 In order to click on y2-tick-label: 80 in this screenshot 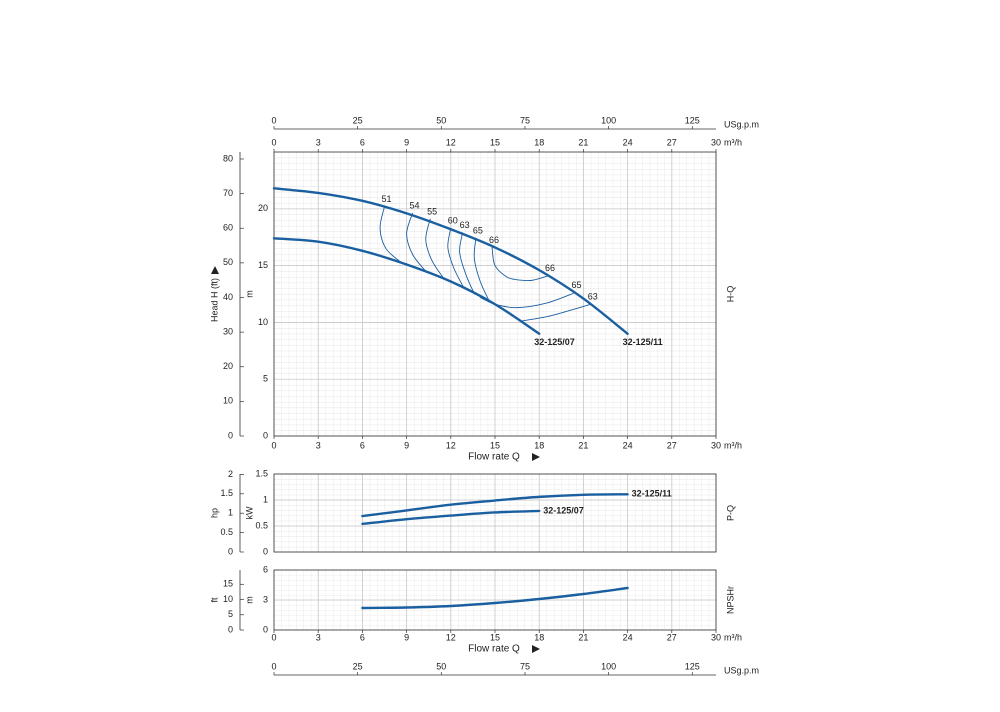, I will do `click(228, 158)`.